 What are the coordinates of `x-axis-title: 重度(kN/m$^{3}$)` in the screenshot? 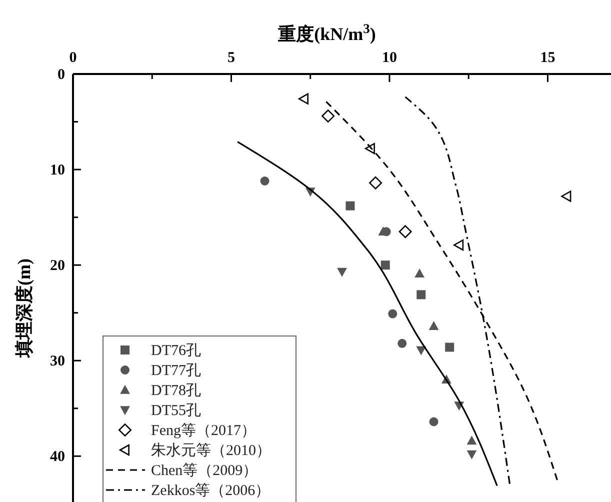 It's located at (326, 32).